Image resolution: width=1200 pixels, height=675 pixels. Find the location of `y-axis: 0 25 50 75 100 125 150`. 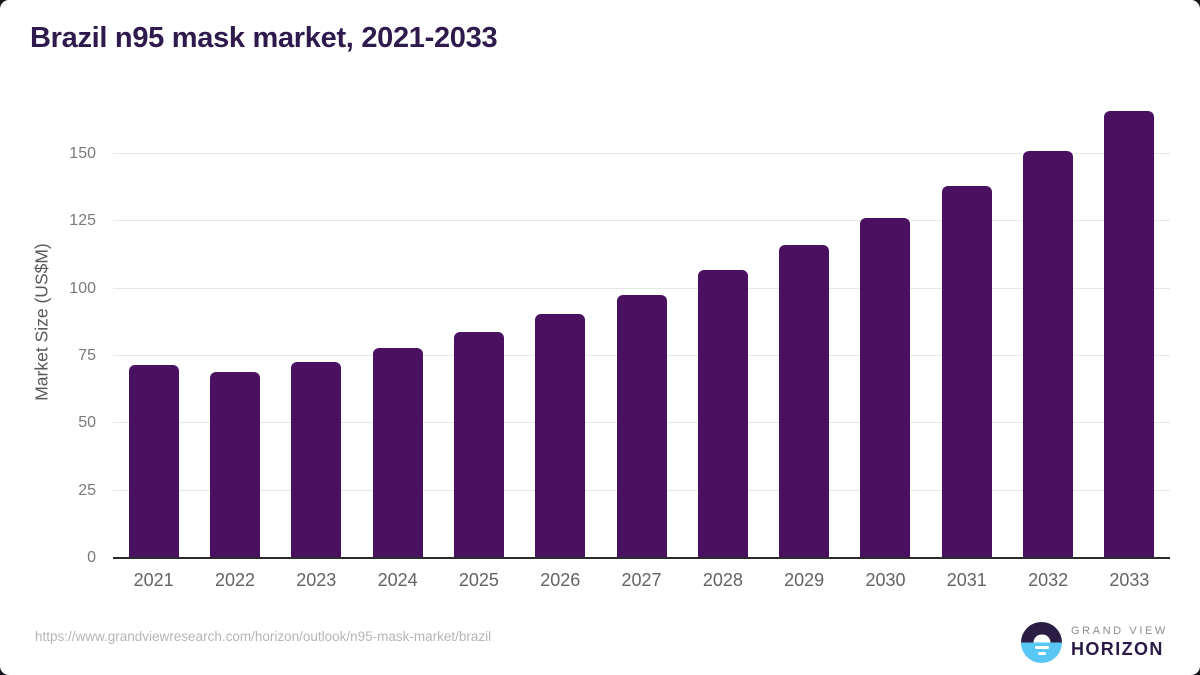

y-axis: 0 25 50 75 100 125 150 is located at coordinates (66, 337).